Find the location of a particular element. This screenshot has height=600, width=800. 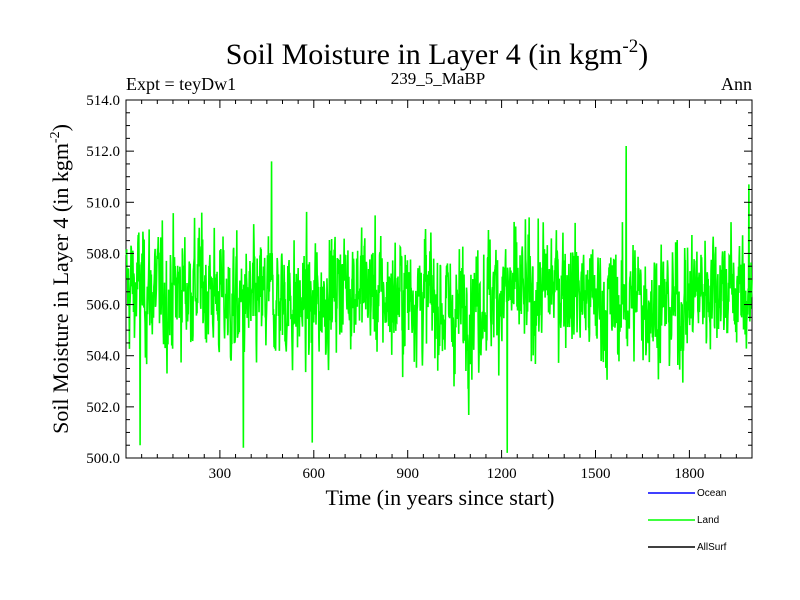

y-tick-label: 504.0 is located at coordinates (103, 357).